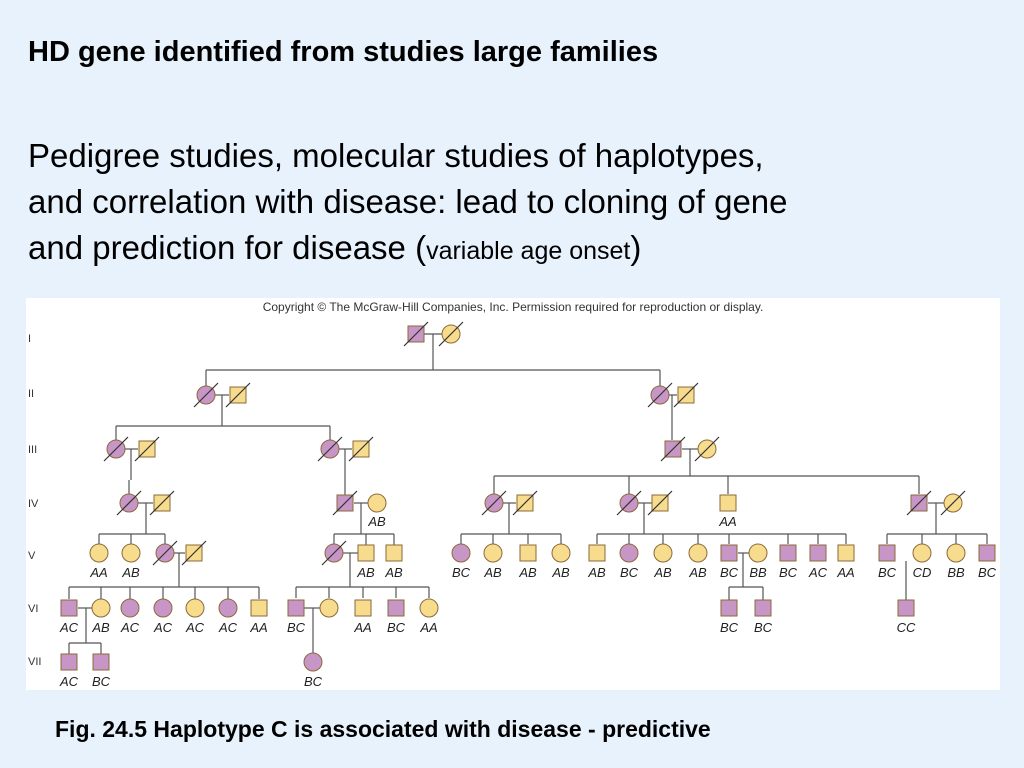  What do you see at coordinates (32, 556) in the screenshot?
I see `generation-label: V` at bounding box center [32, 556].